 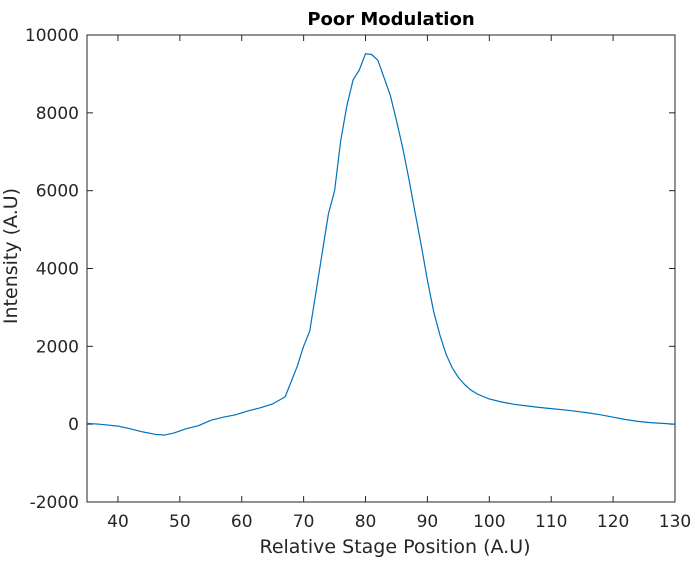 What do you see at coordinates (613, 522) in the screenshot?
I see `x-tick-label: 120` at bounding box center [613, 522].